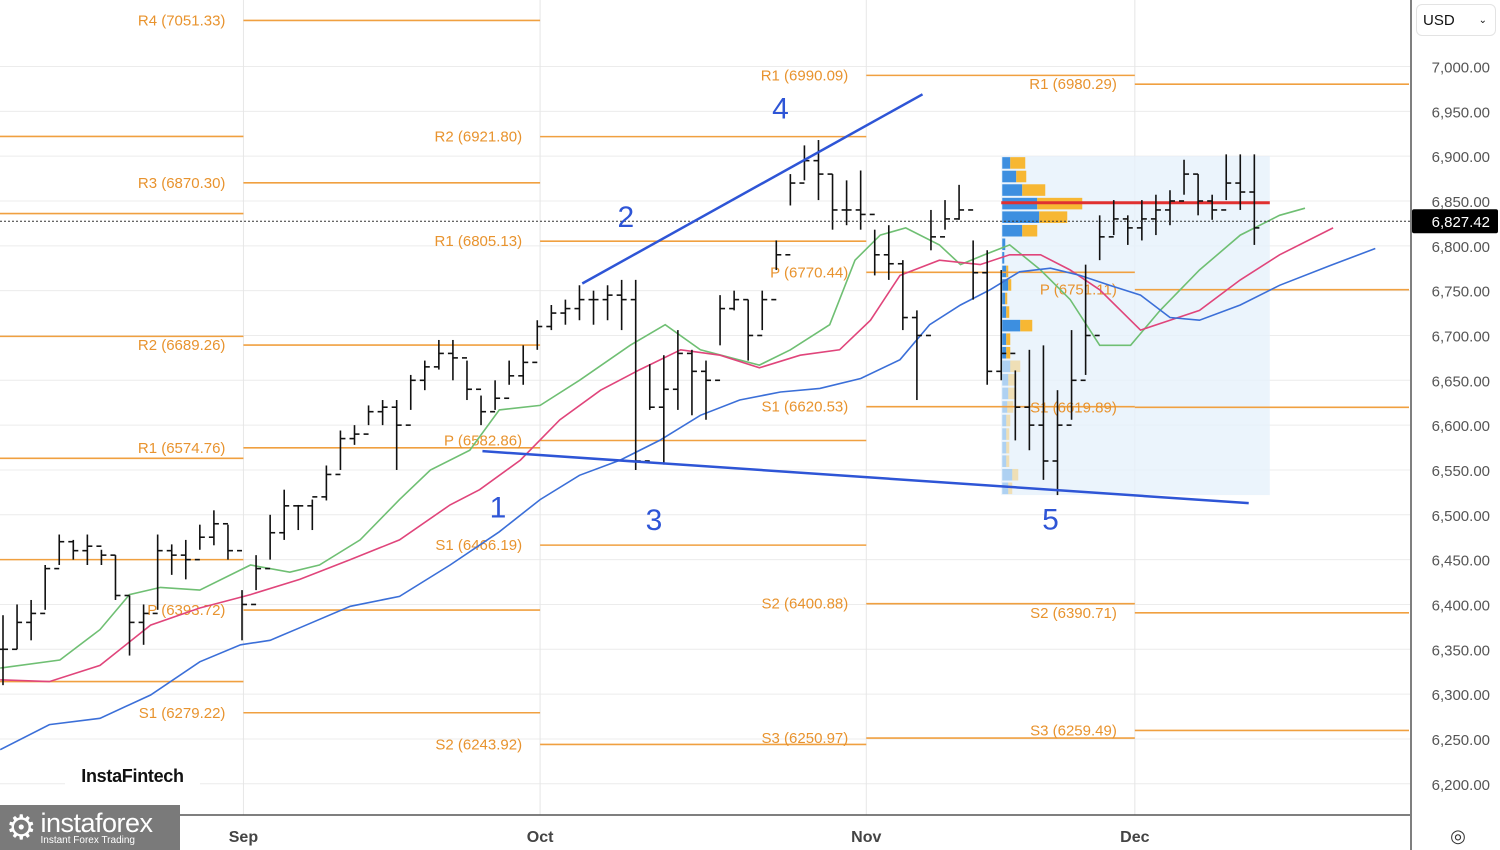 Image resolution: width=1500 pixels, height=850 pixels. I want to click on price-tick-label: 6,550.00, so click(1461, 471).